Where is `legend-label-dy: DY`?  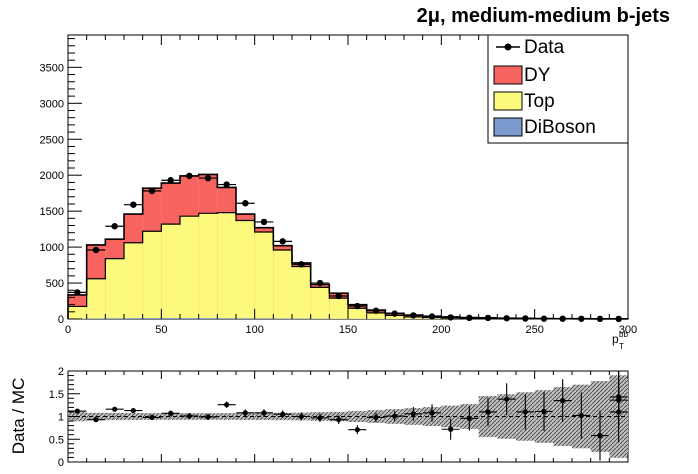 legend-label-dy: DY is located at coordinates (537, 75).